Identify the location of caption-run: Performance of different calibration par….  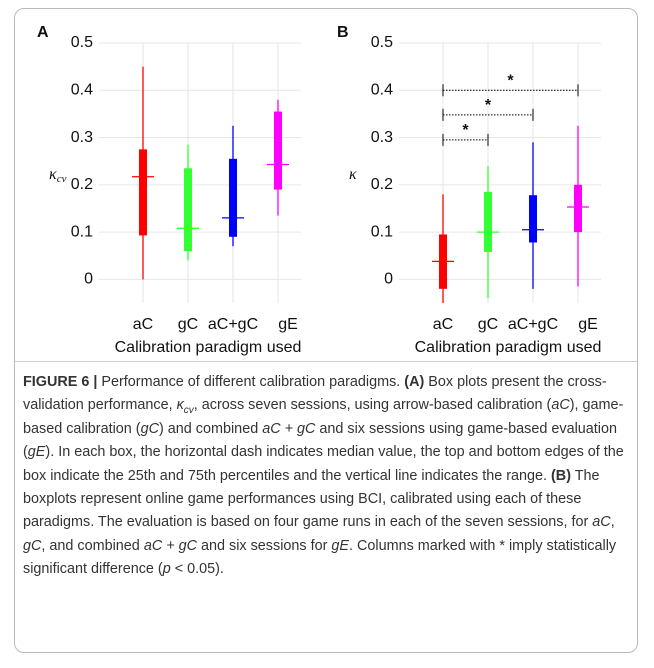
(251, 382).